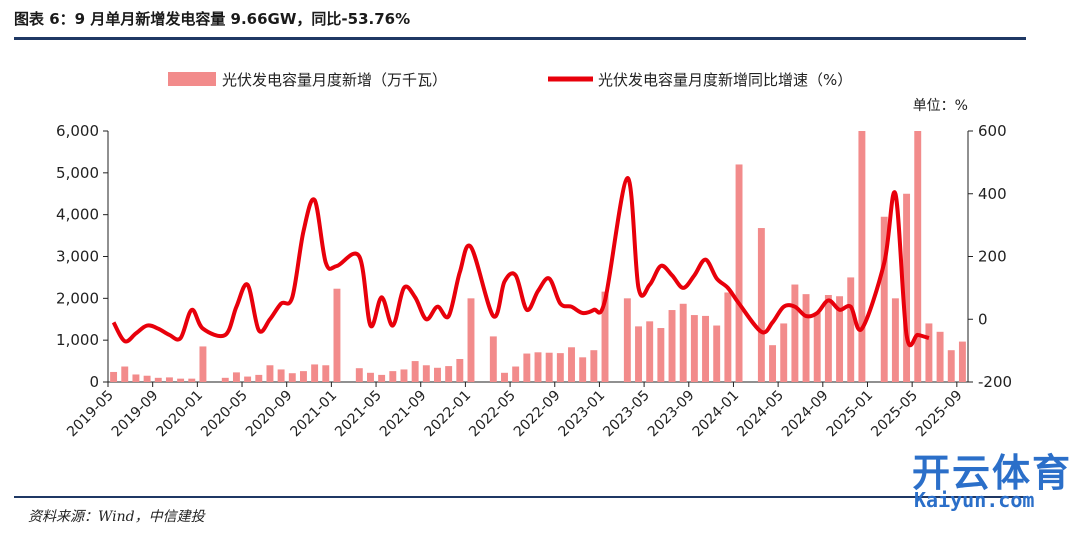  Describe the element at coordinates (179, 414) in the screenshot. I see `x-tick-label: 2020-01` at that location.